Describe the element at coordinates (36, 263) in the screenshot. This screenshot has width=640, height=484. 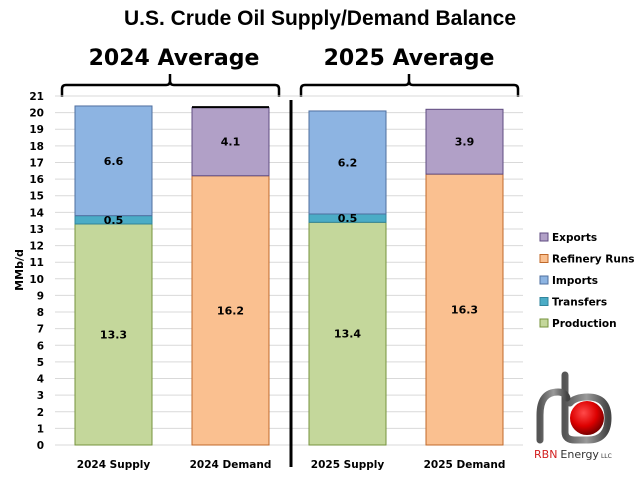
I see `y-tick-label: 11` at that location.